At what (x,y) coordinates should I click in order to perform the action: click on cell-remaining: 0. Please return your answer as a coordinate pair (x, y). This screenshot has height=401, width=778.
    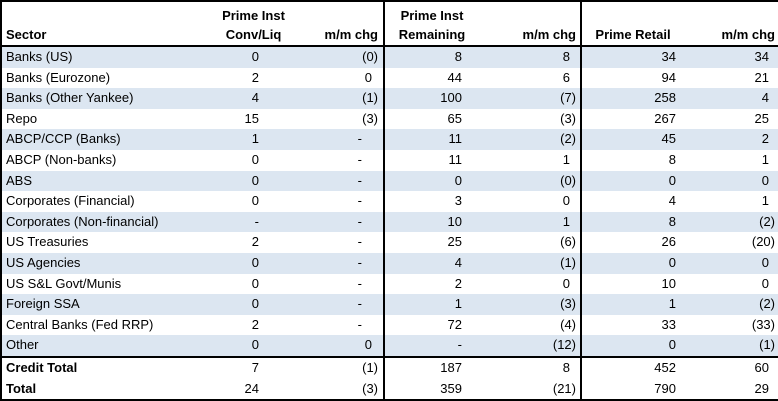
    Looking at the image, I should click on (458, 180).